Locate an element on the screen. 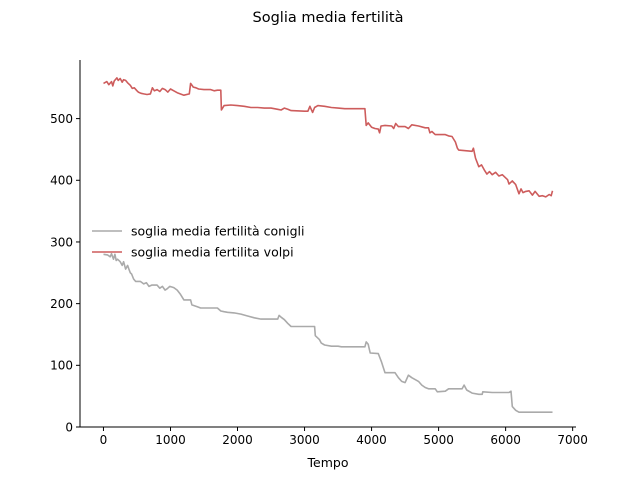 This screenshot has width=640, height=480. y-tick-label: 0 is located at coordinates (69, 427).